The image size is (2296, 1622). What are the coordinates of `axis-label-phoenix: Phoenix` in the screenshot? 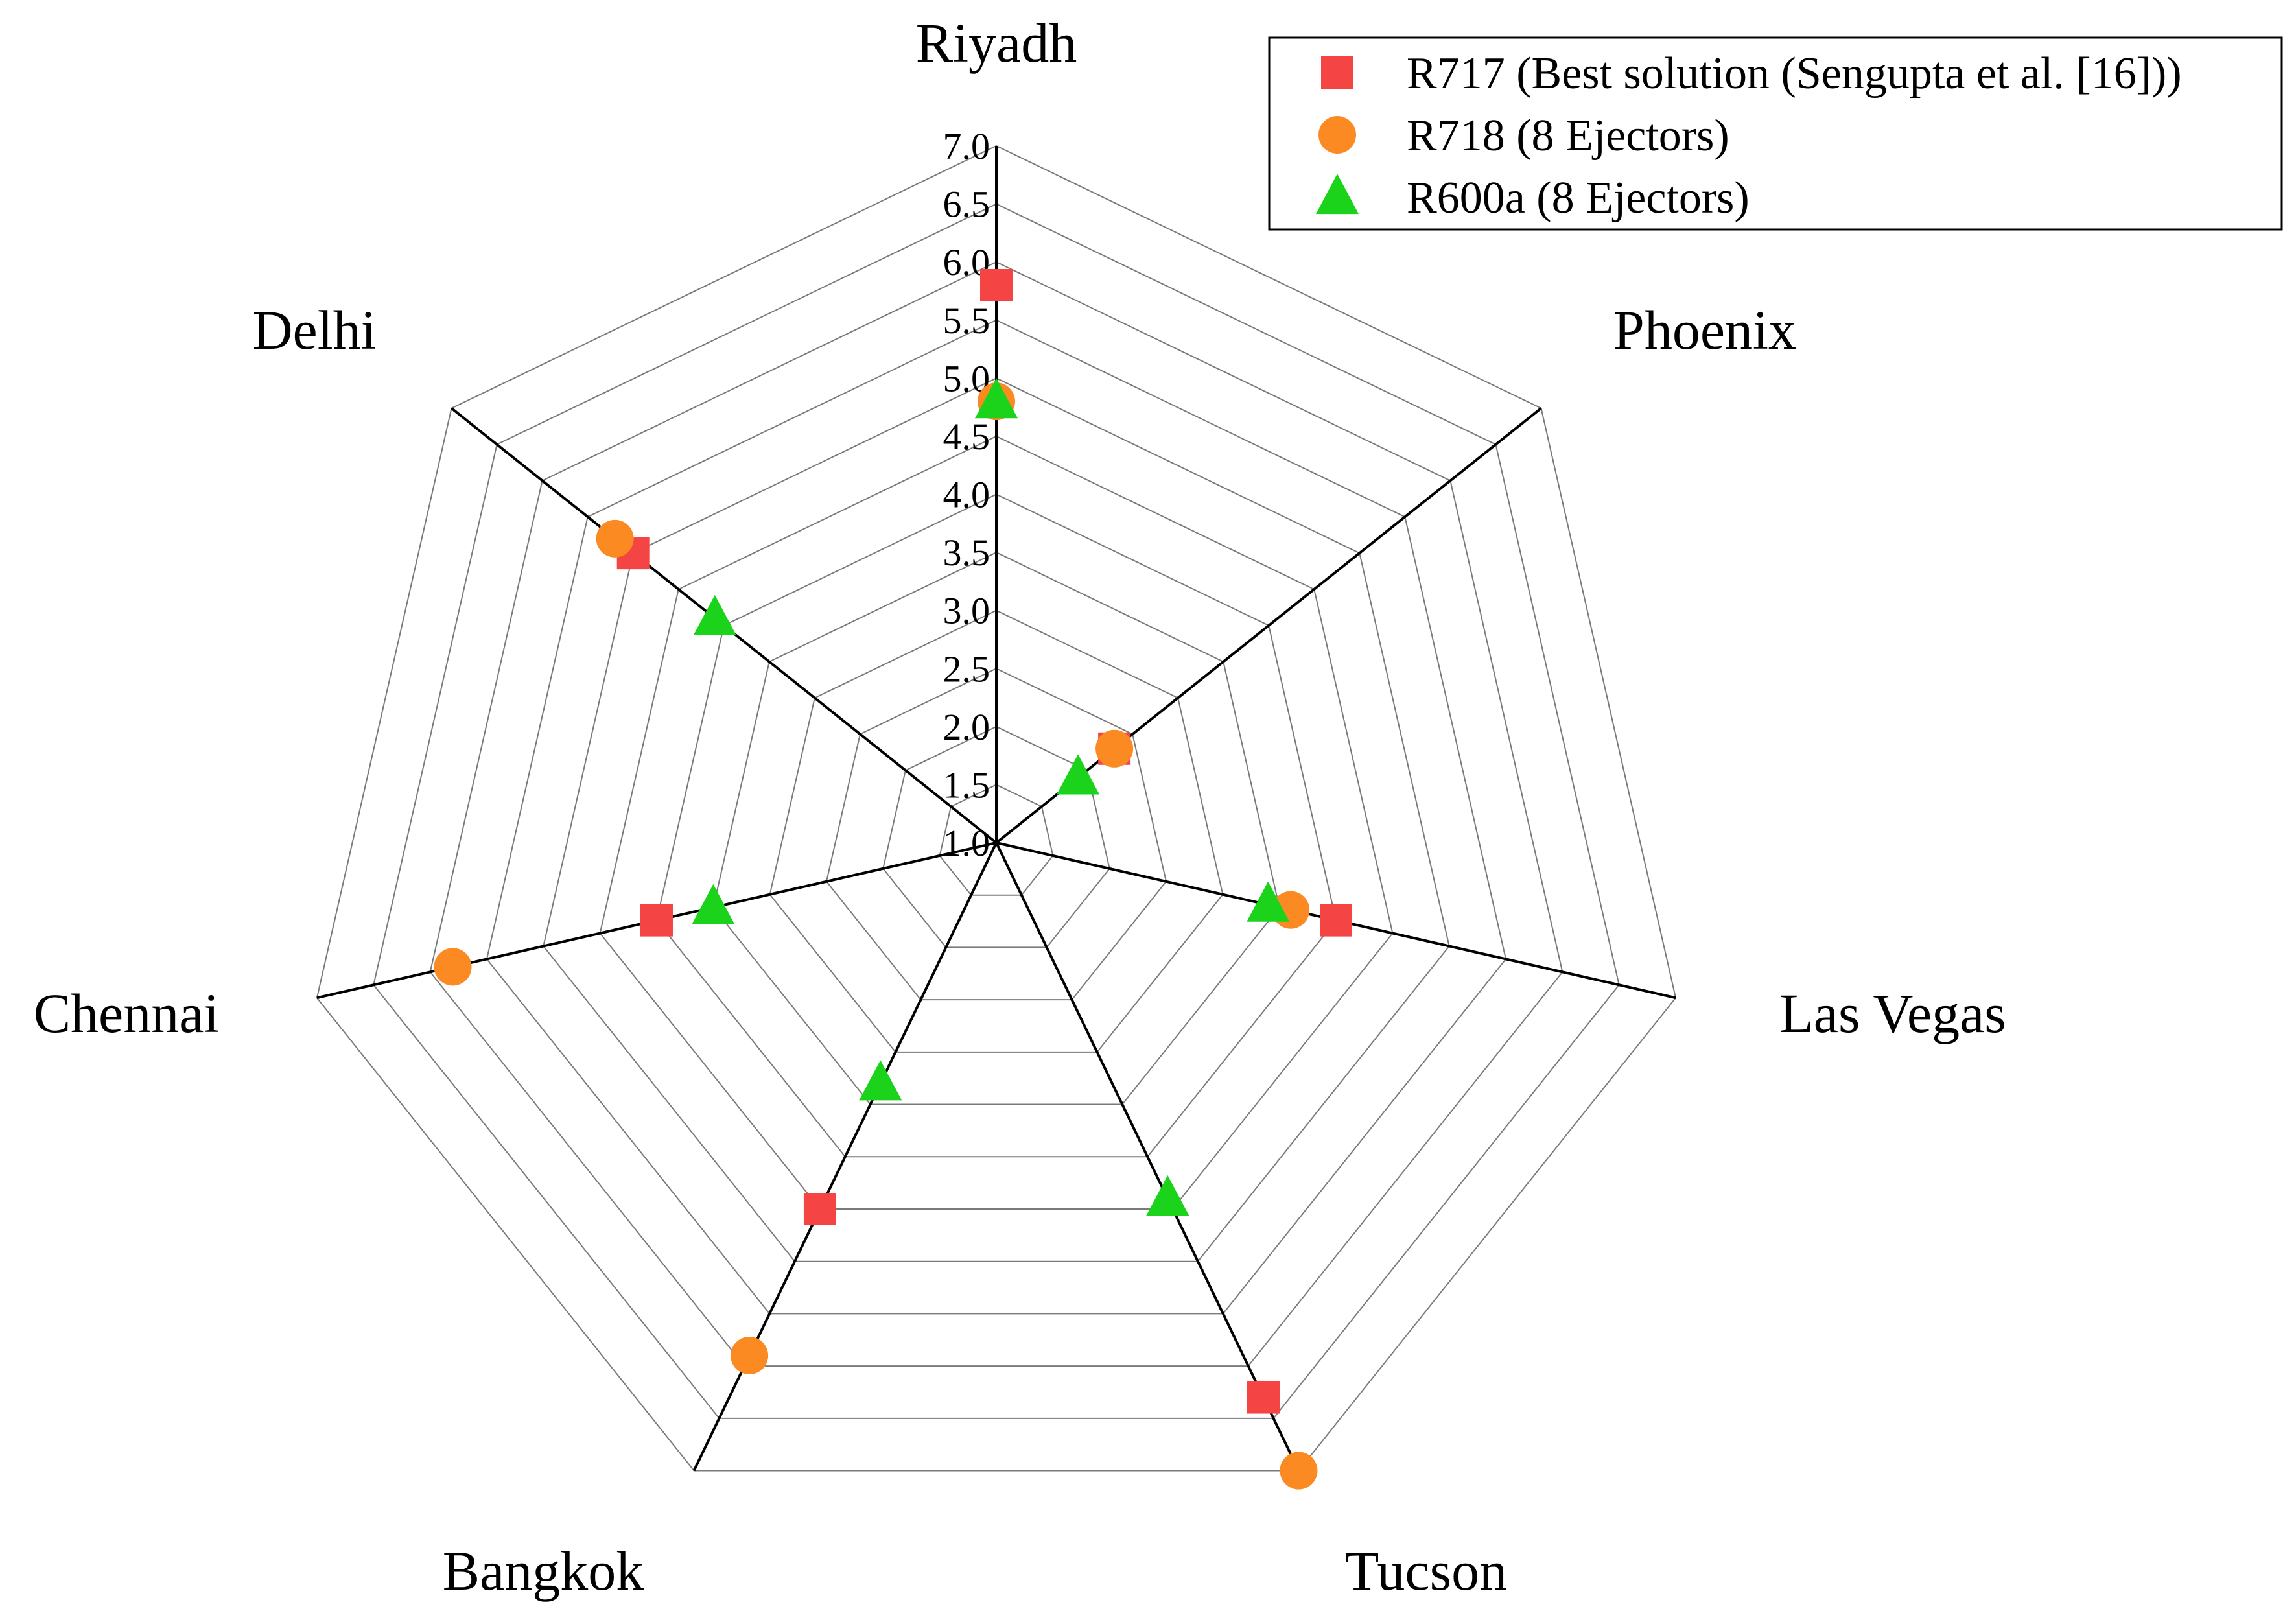 It's located at (1705, 330).